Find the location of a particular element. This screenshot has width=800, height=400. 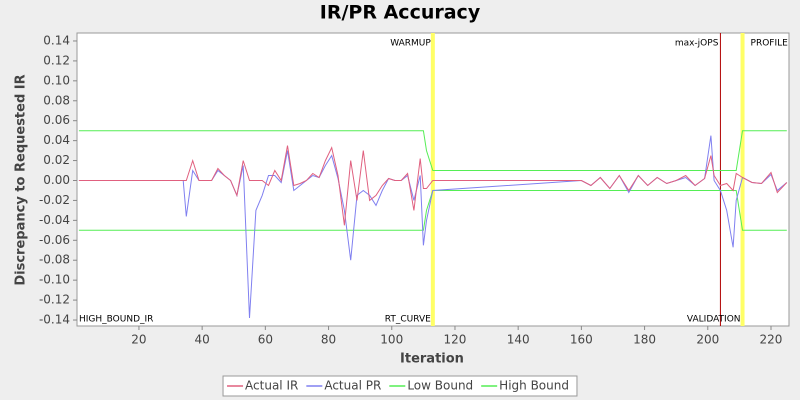

y-axis-label: Discrepancy to Requested IR is located at coordinates (21, 179).